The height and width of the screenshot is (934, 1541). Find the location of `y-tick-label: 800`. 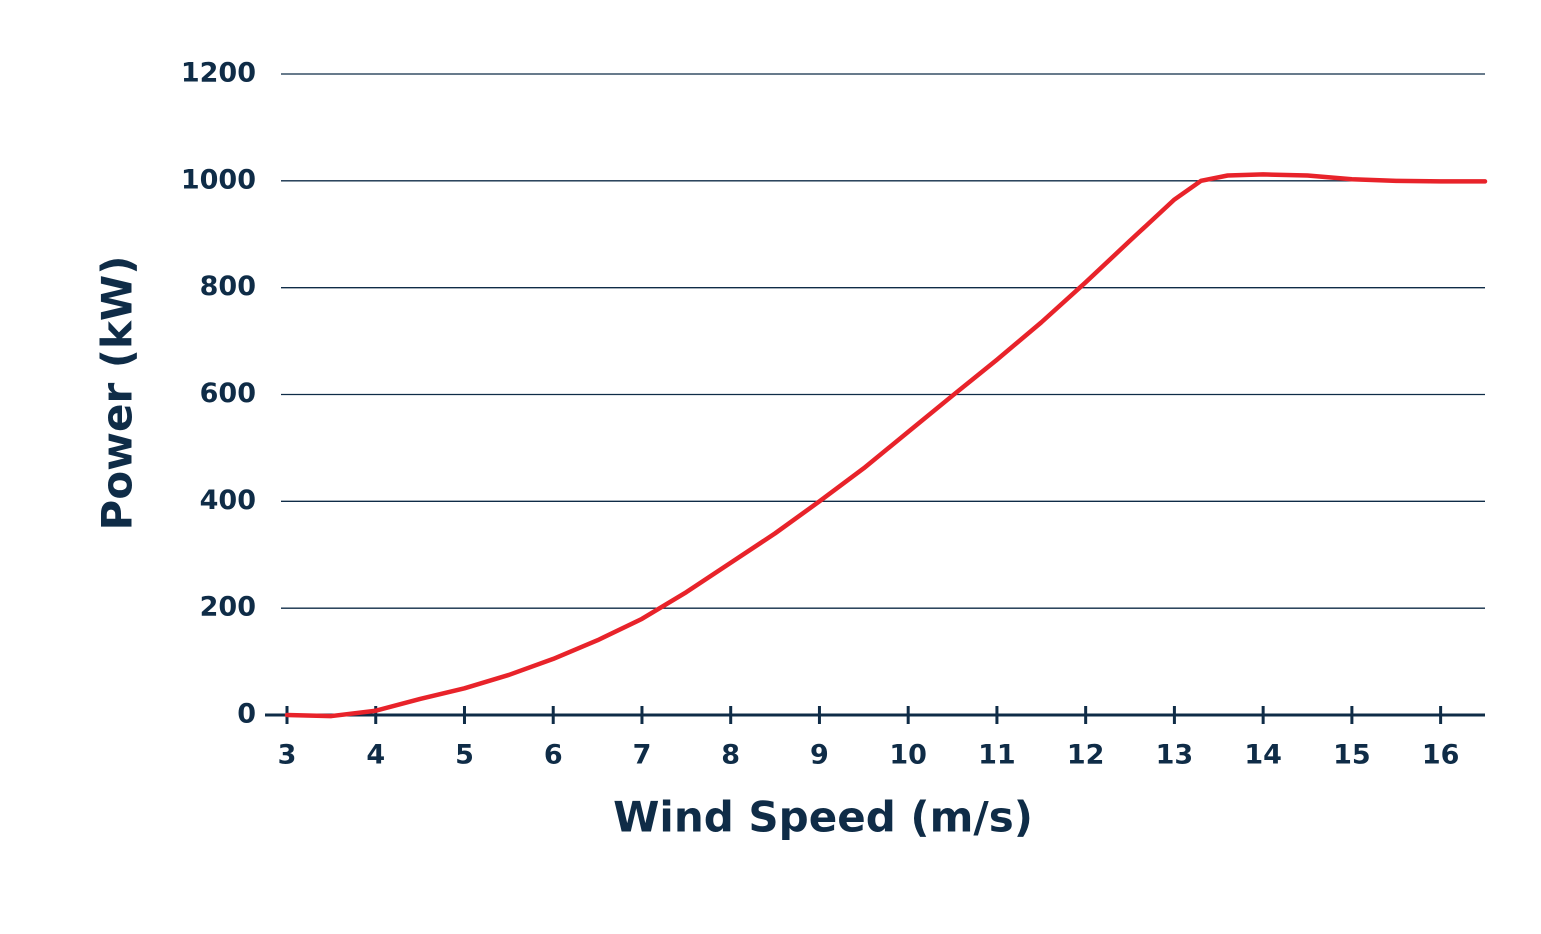

y-tick-label: 800 is located at coordinates (228, 286).